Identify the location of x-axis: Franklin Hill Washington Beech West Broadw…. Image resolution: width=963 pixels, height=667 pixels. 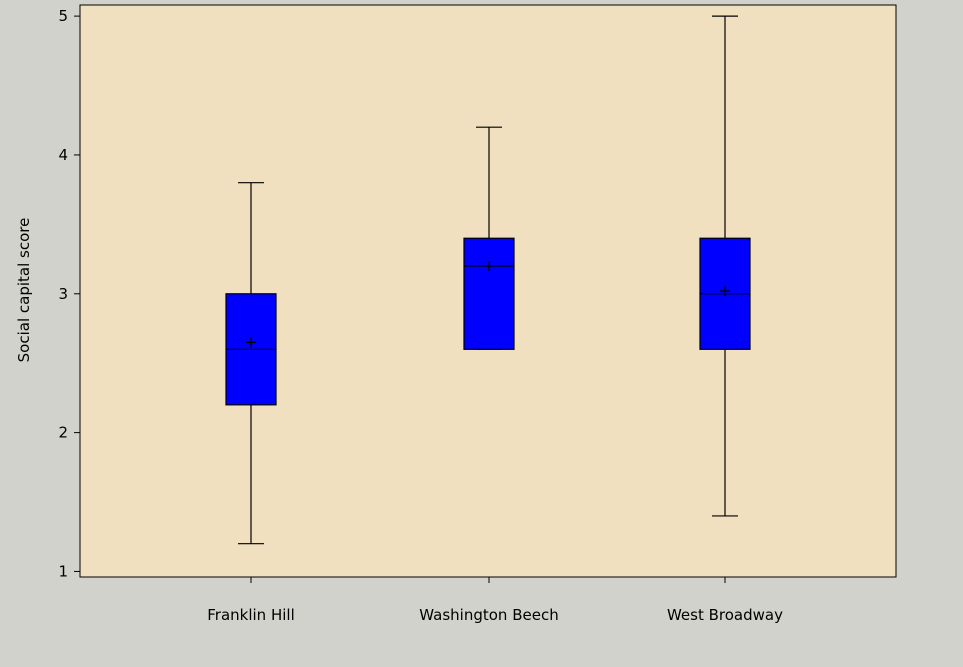
(495, 600).